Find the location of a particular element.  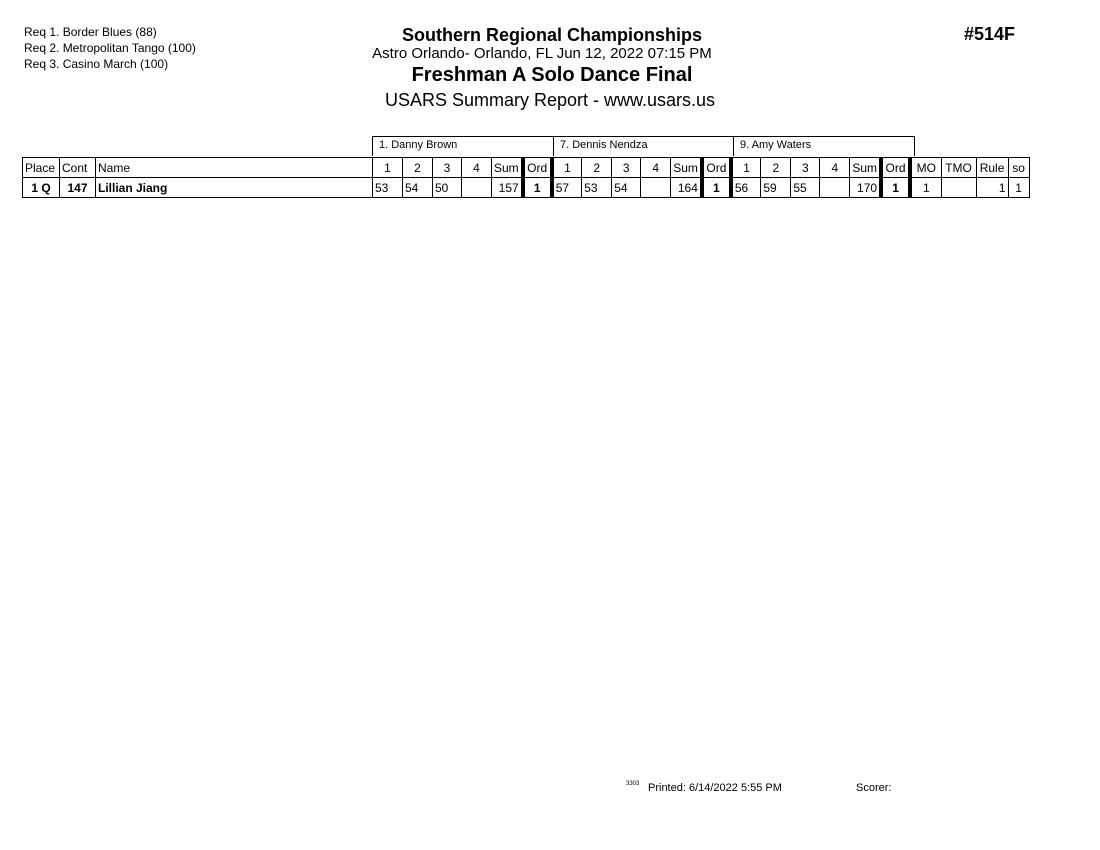

col-judge1-score1: 1 is located at coordinates (387, 167).